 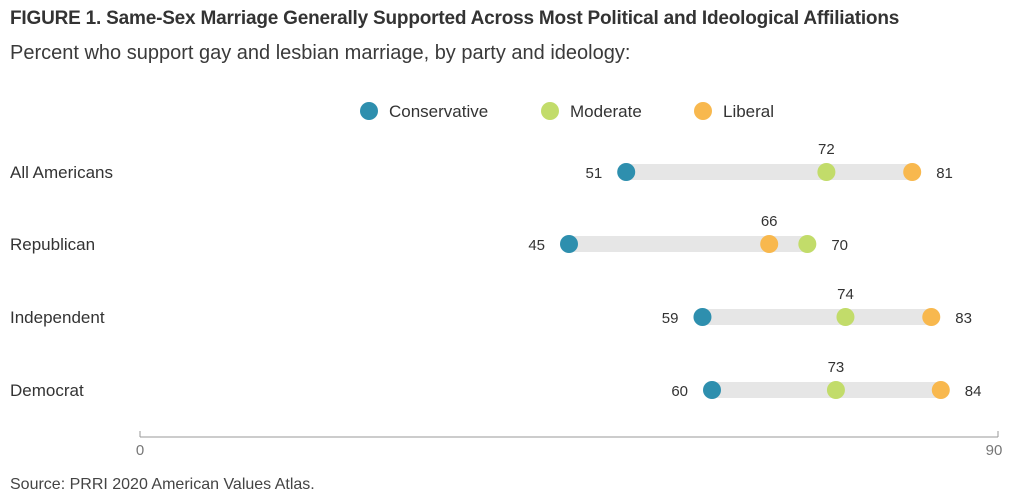 What do you see at coordinates (931, 317) in the screenshot?
I see `dot-independent-liberal` at bounding box center [931, 317].